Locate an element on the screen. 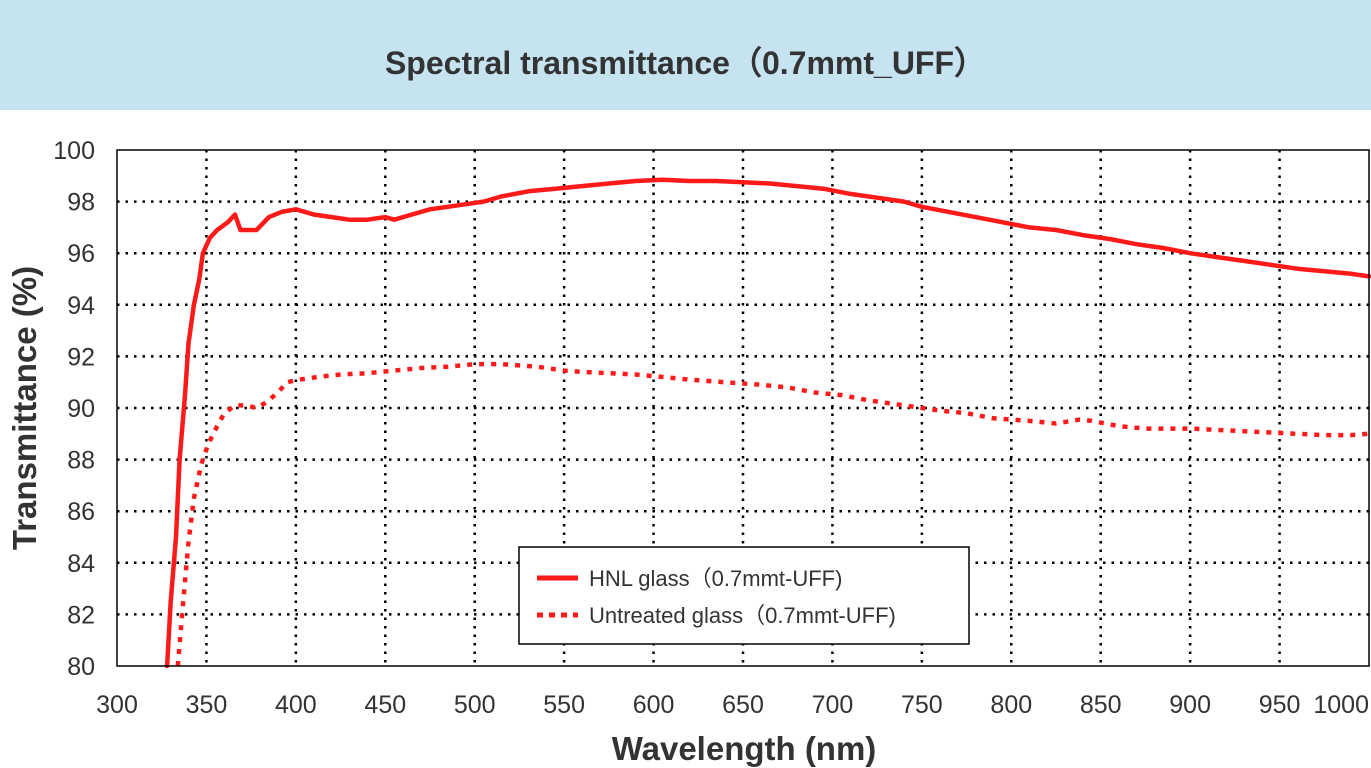  x-tick-label: 550 is located at coordinates (564, 705).